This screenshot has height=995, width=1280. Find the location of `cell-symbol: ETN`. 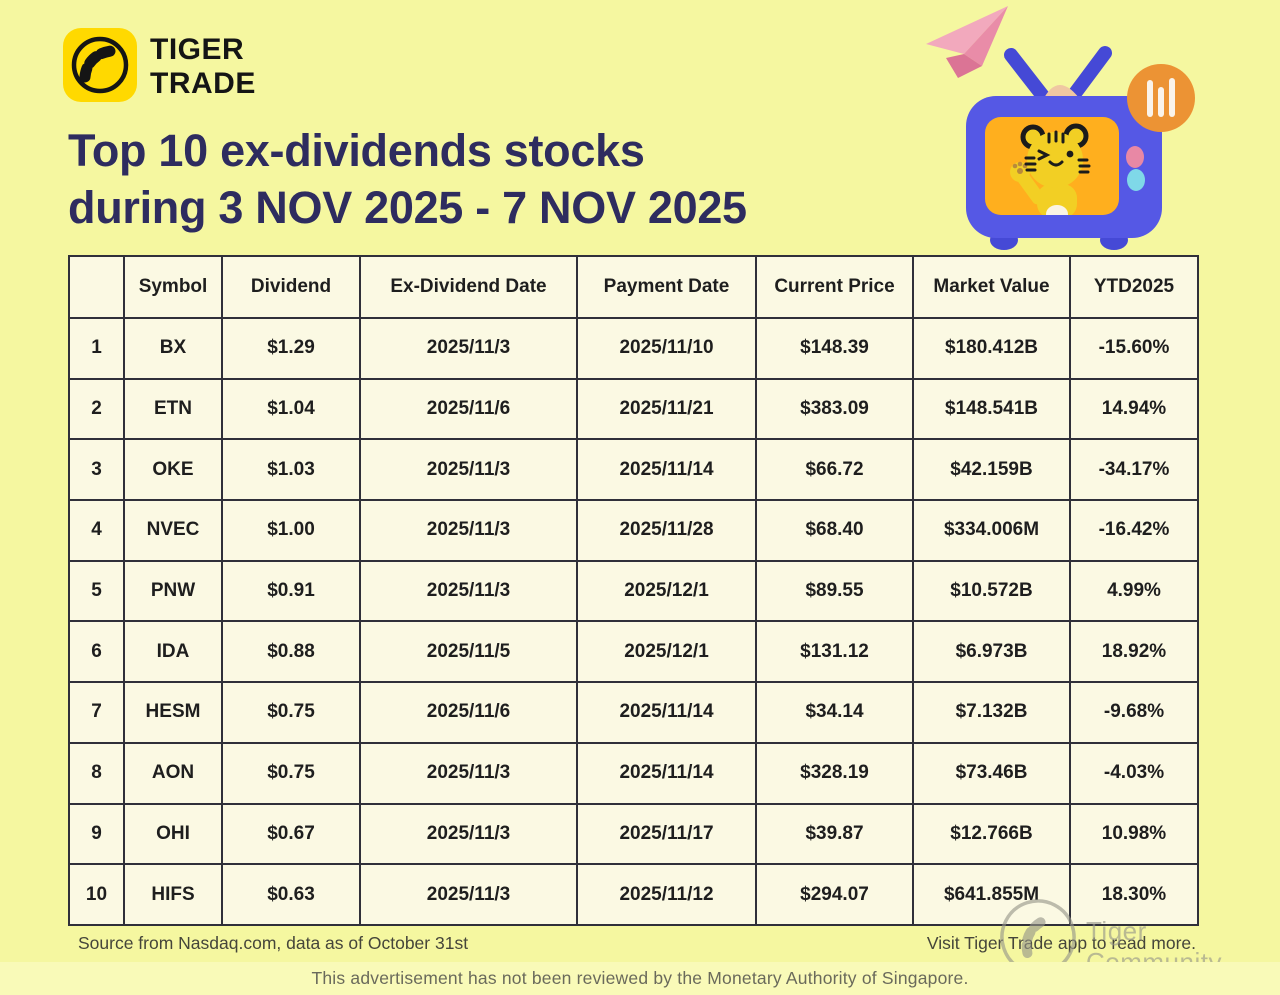

cell-symbol: ETN is located at coordinates (173, 409).